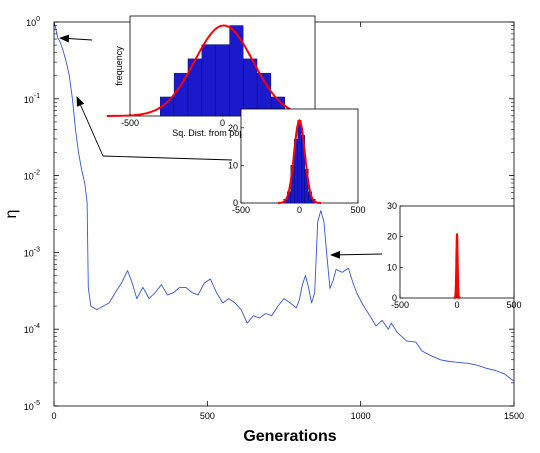 This screenshot has width=540, height=453. What do you see at coordinates (514, 416) in the screenshot?
I see `x-tick-label: 1500` at bounding box center [514, 416].